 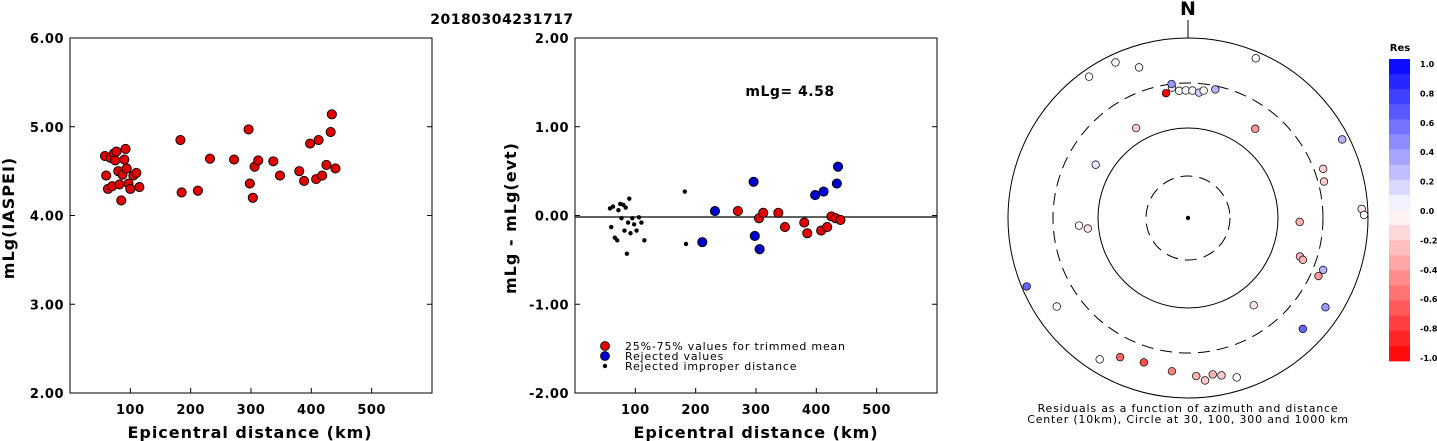 I want to click on colorbar-labels: 1.0 0.8 0.6 0.4 0.2 0.0 -0.2 -0.4 -0.6 -0.8 -1.0, so click(x=1428, y=211).